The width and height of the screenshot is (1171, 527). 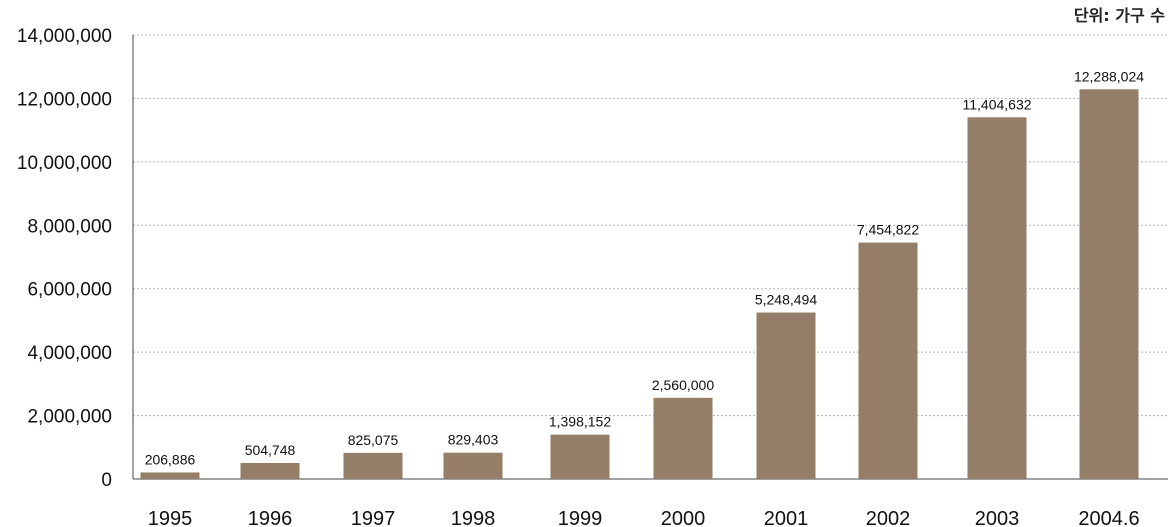 What do you see at coordinates (64, 163) in the screenshot?
I see `y-tick-label: 10,000,000` at bounding box center [64, 163].